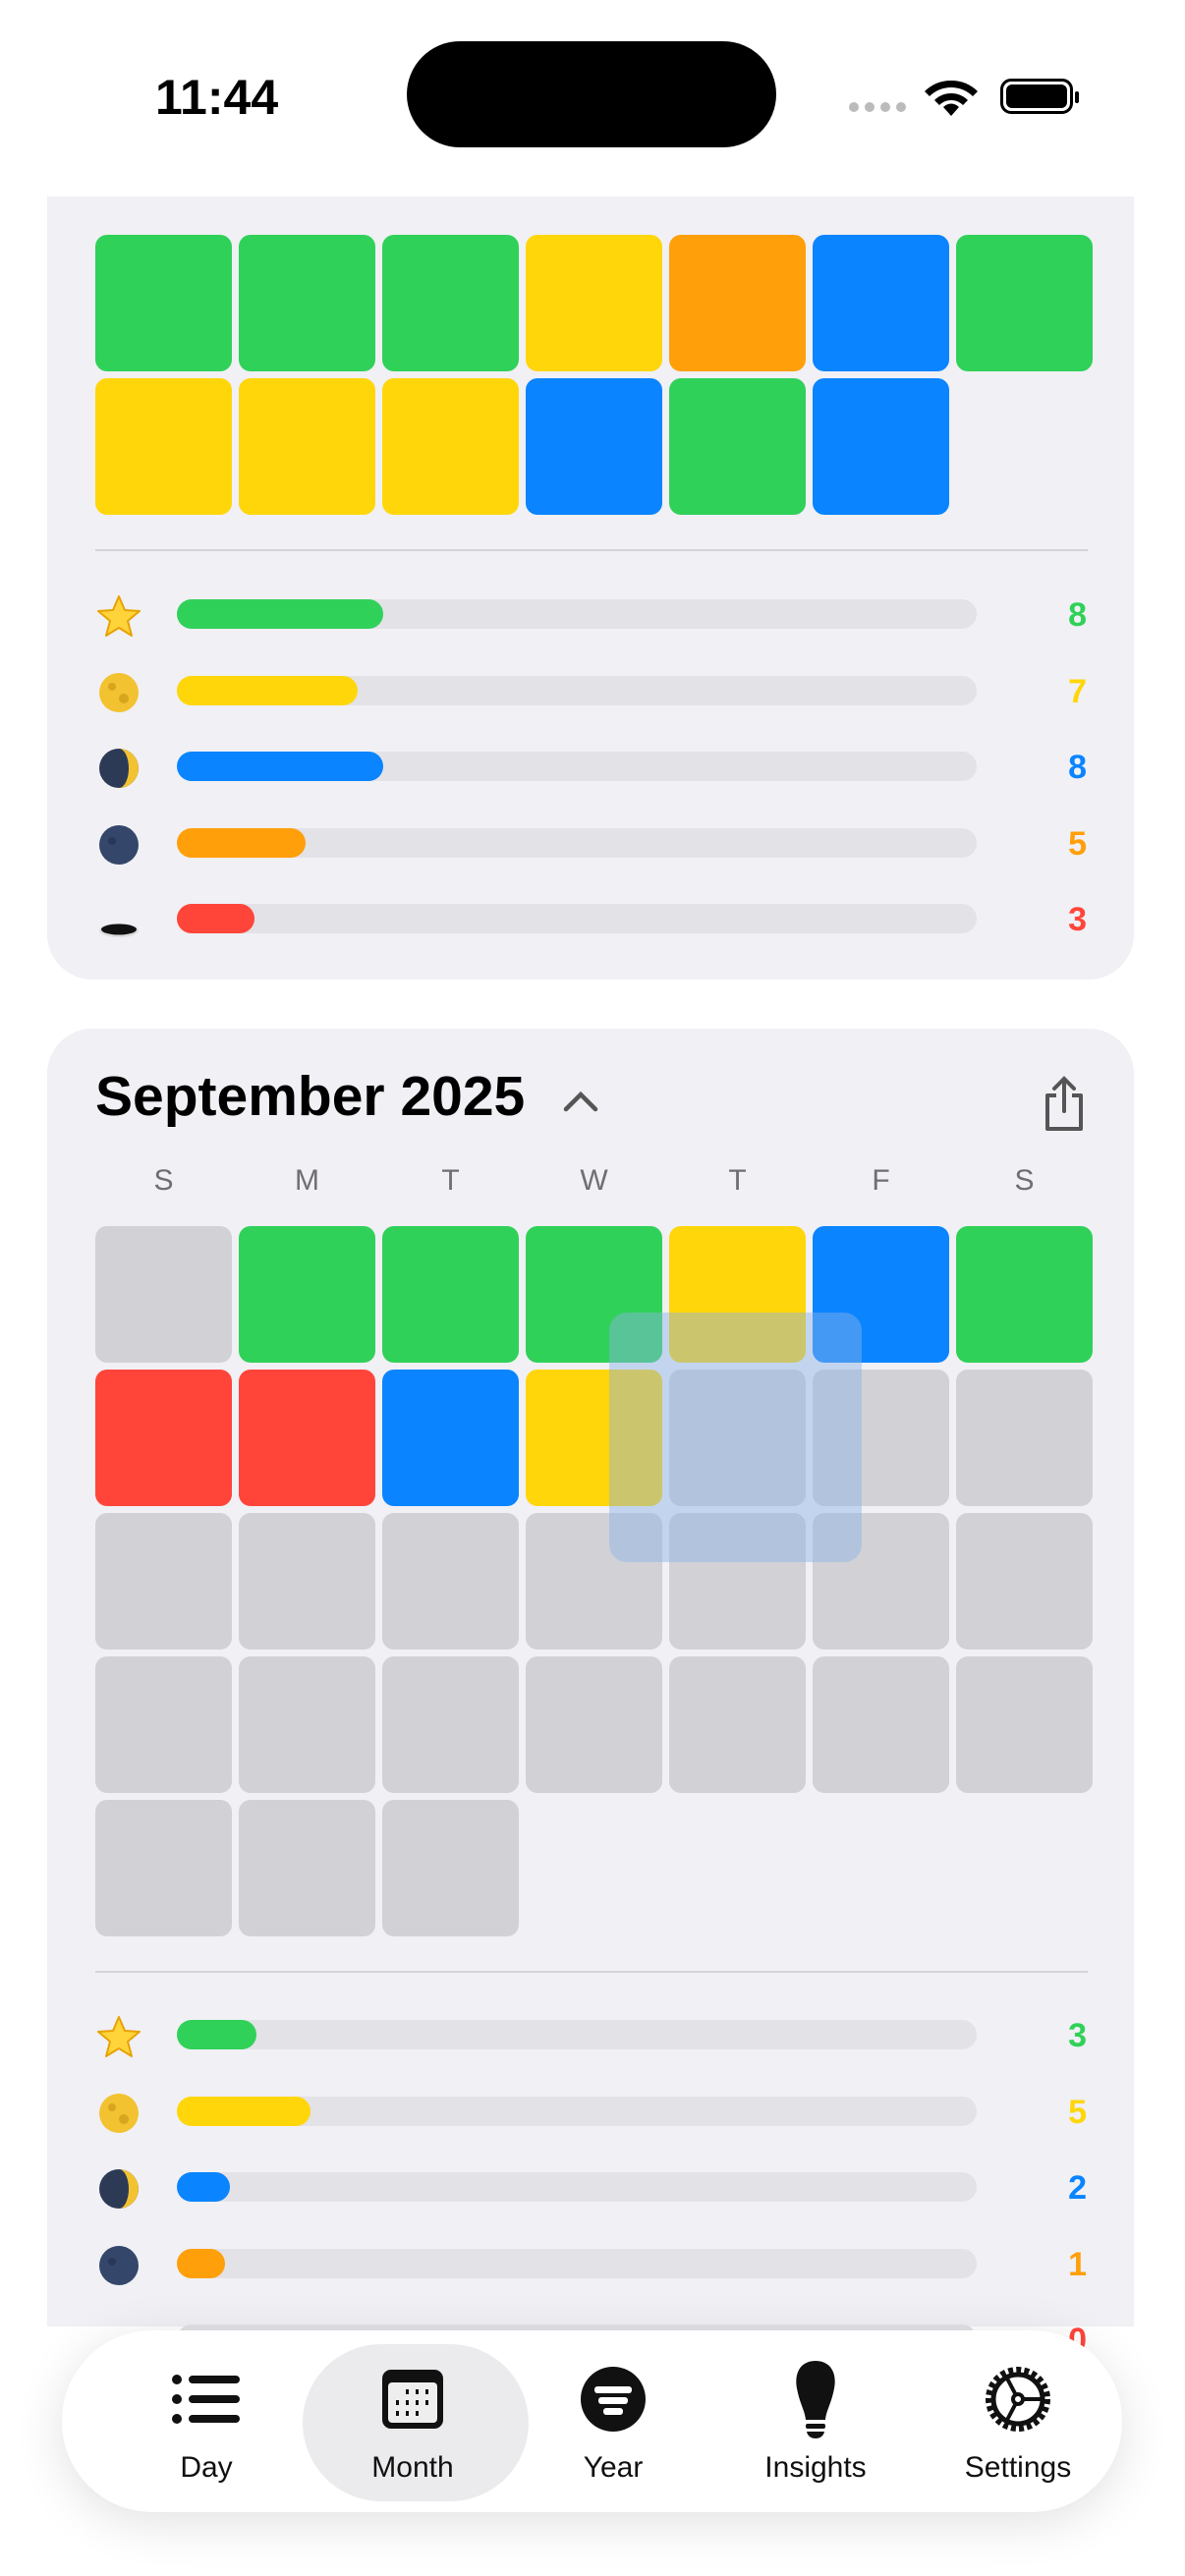  What do you see at coordinates (1077, 2188) in the screenshot?
I see `mood-count: 2` at bounding box center [1077, 2188].